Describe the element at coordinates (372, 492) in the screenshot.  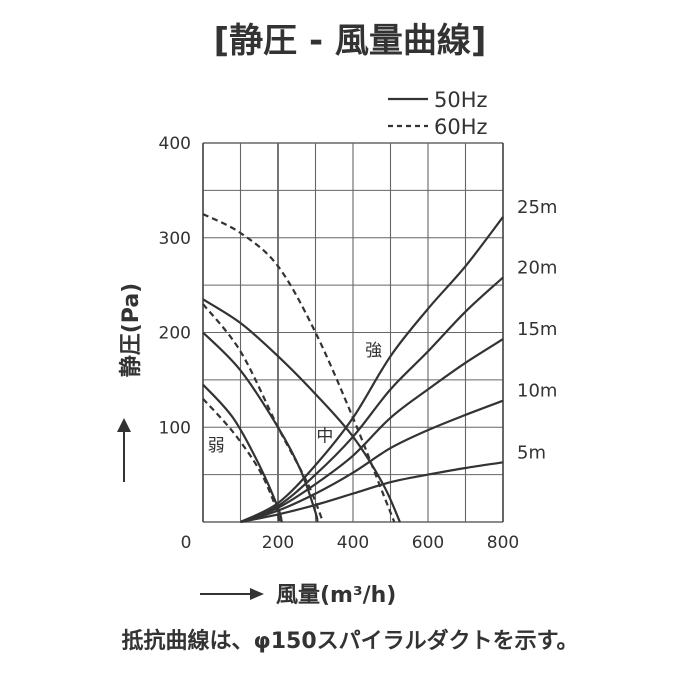
I see `resistance-curve-5m` at that location.